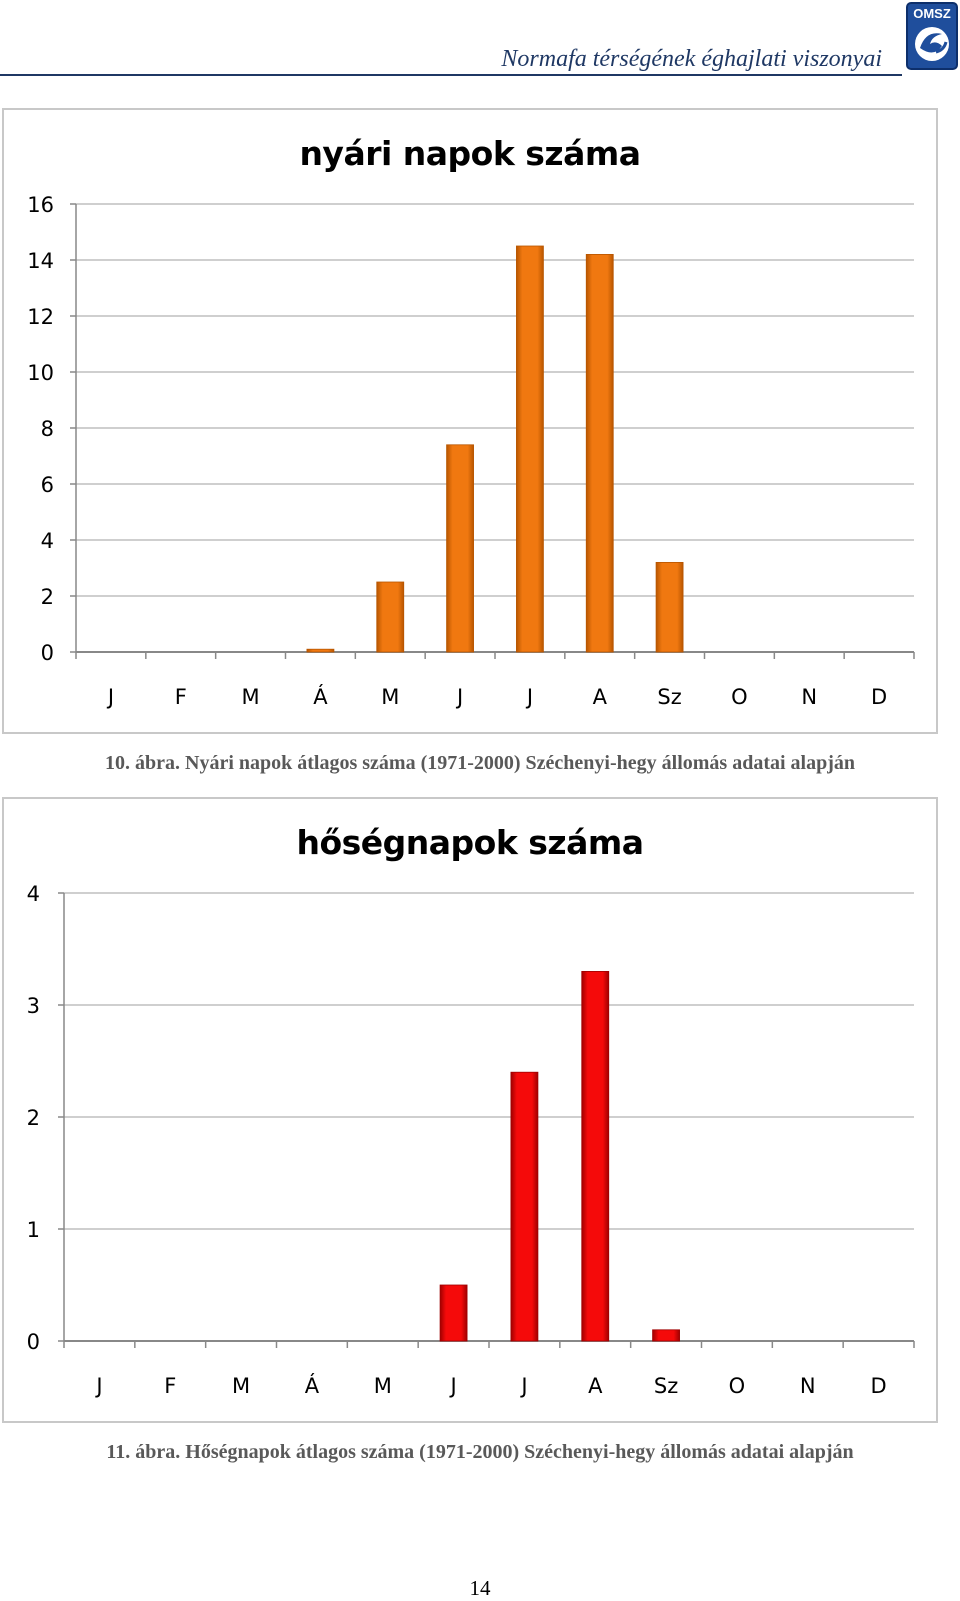 The width and height of the screenshot is (960, 1601). I want to click on y-tick-label: 6, so click(47, 485).